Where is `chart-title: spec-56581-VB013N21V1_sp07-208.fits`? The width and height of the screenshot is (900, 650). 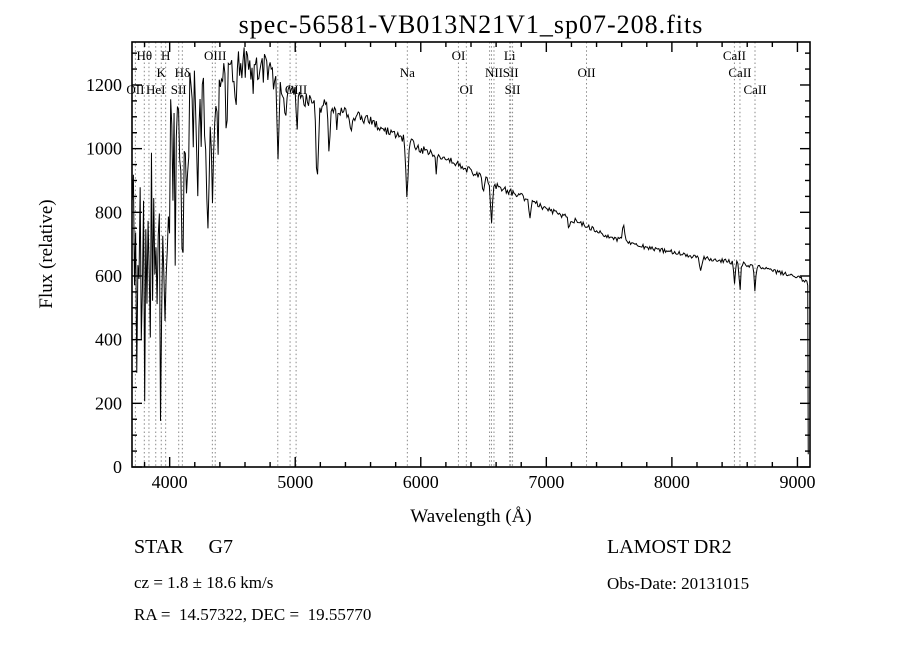
chart-title: spec-56581-VB013N21V1_sp07-208.fits is located at coordinates (471, 24).